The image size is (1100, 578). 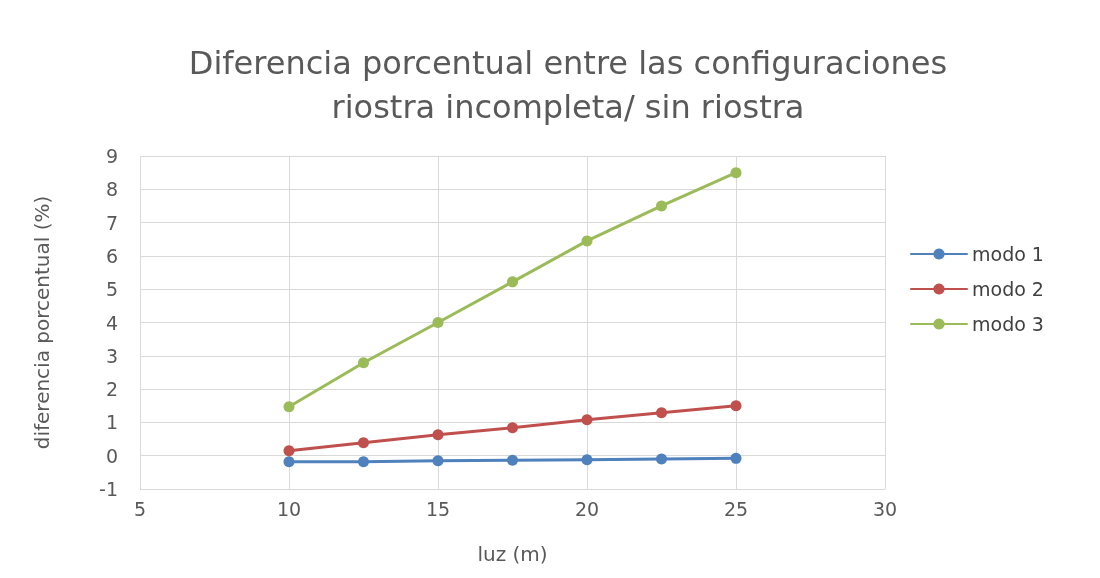 I want to click on x-tick-label: 20, so click(x=587, y=508).